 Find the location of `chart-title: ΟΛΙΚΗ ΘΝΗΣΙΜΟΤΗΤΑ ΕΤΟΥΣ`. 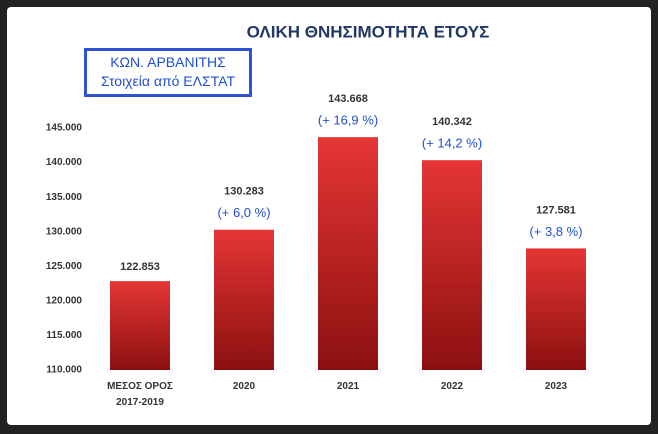

chart-title: ΟΛΙΚΗ ΘΝΗΣΙΜΟΤΗΤΑ ΕΤΟΥΣ is located at coordinates (368, 31).